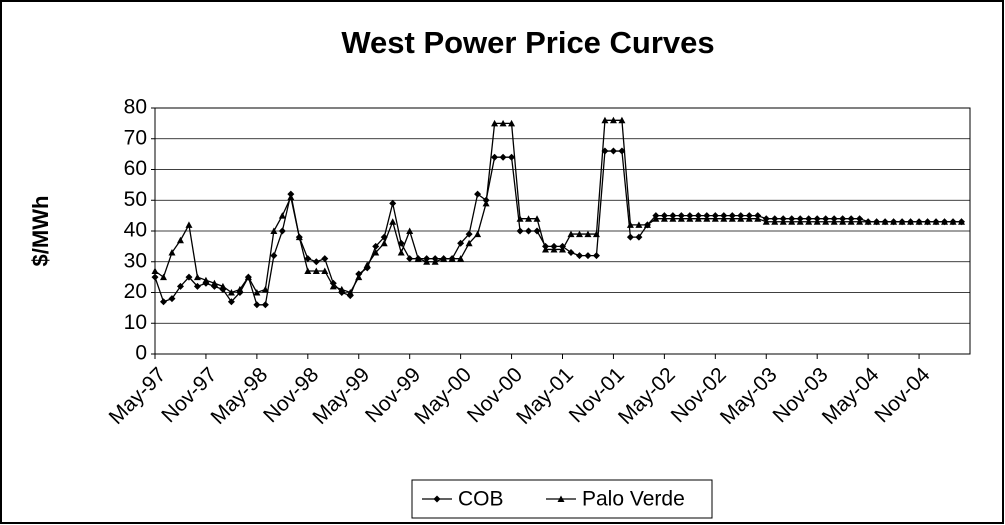 Image resolution: width=1005 pixels, height=525 pixels. I want to click on y-tick-label: 80, so click(135, 107).